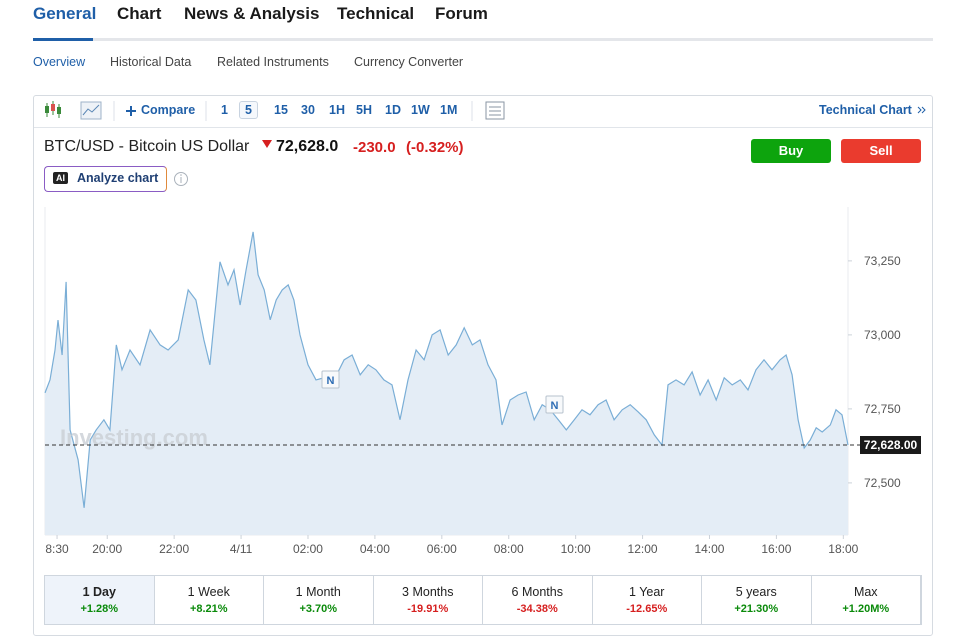 The height and width of the screenshot is (636, 959). I want to click on compare-button: Compare, so click(168, 110).